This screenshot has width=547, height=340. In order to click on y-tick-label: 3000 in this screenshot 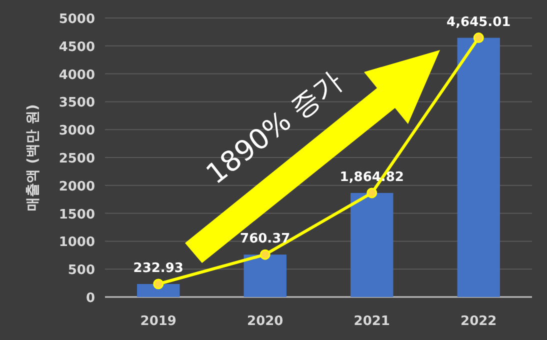, I will do `click(76, 131)`.